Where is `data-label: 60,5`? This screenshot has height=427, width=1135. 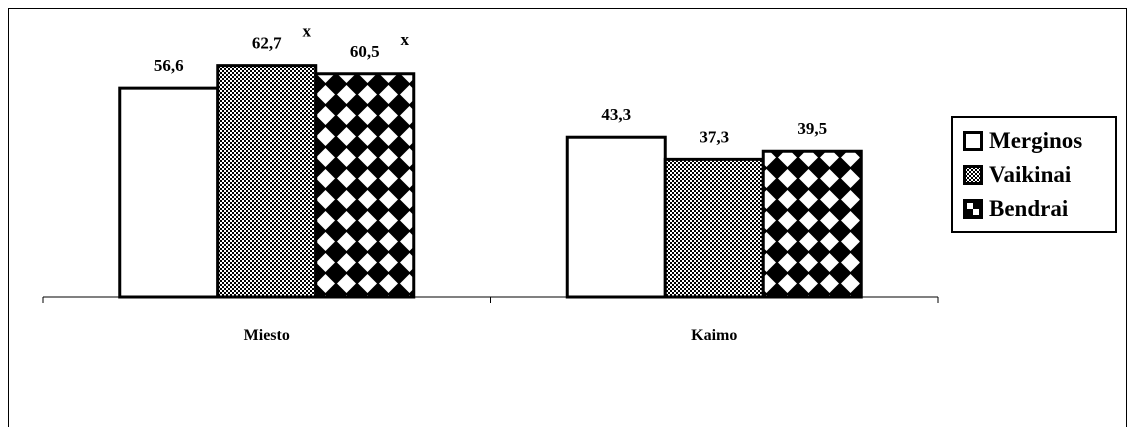 data-label: 60,5 is located at coordinates (365, 51).